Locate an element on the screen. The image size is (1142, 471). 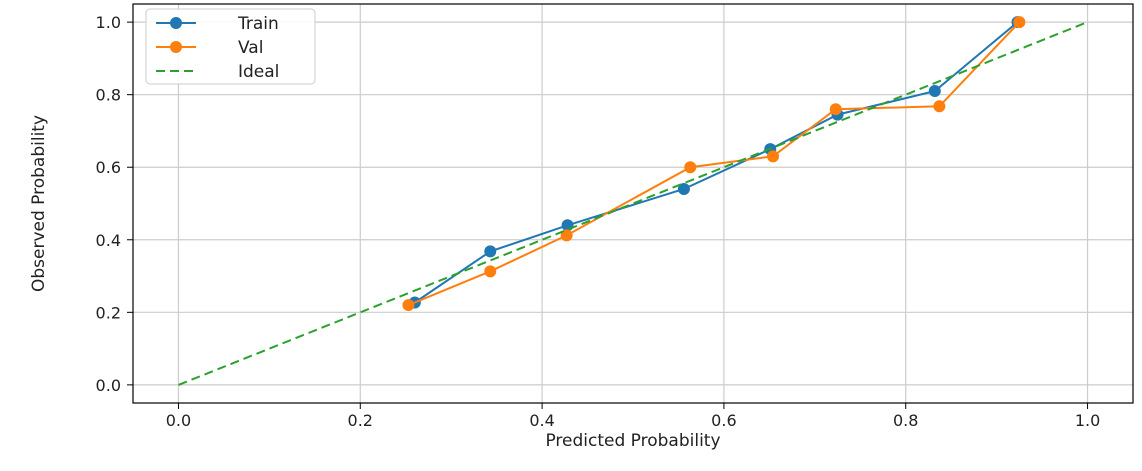
x-axis-label: Predicted Probability is located at coordinates (632, 441).